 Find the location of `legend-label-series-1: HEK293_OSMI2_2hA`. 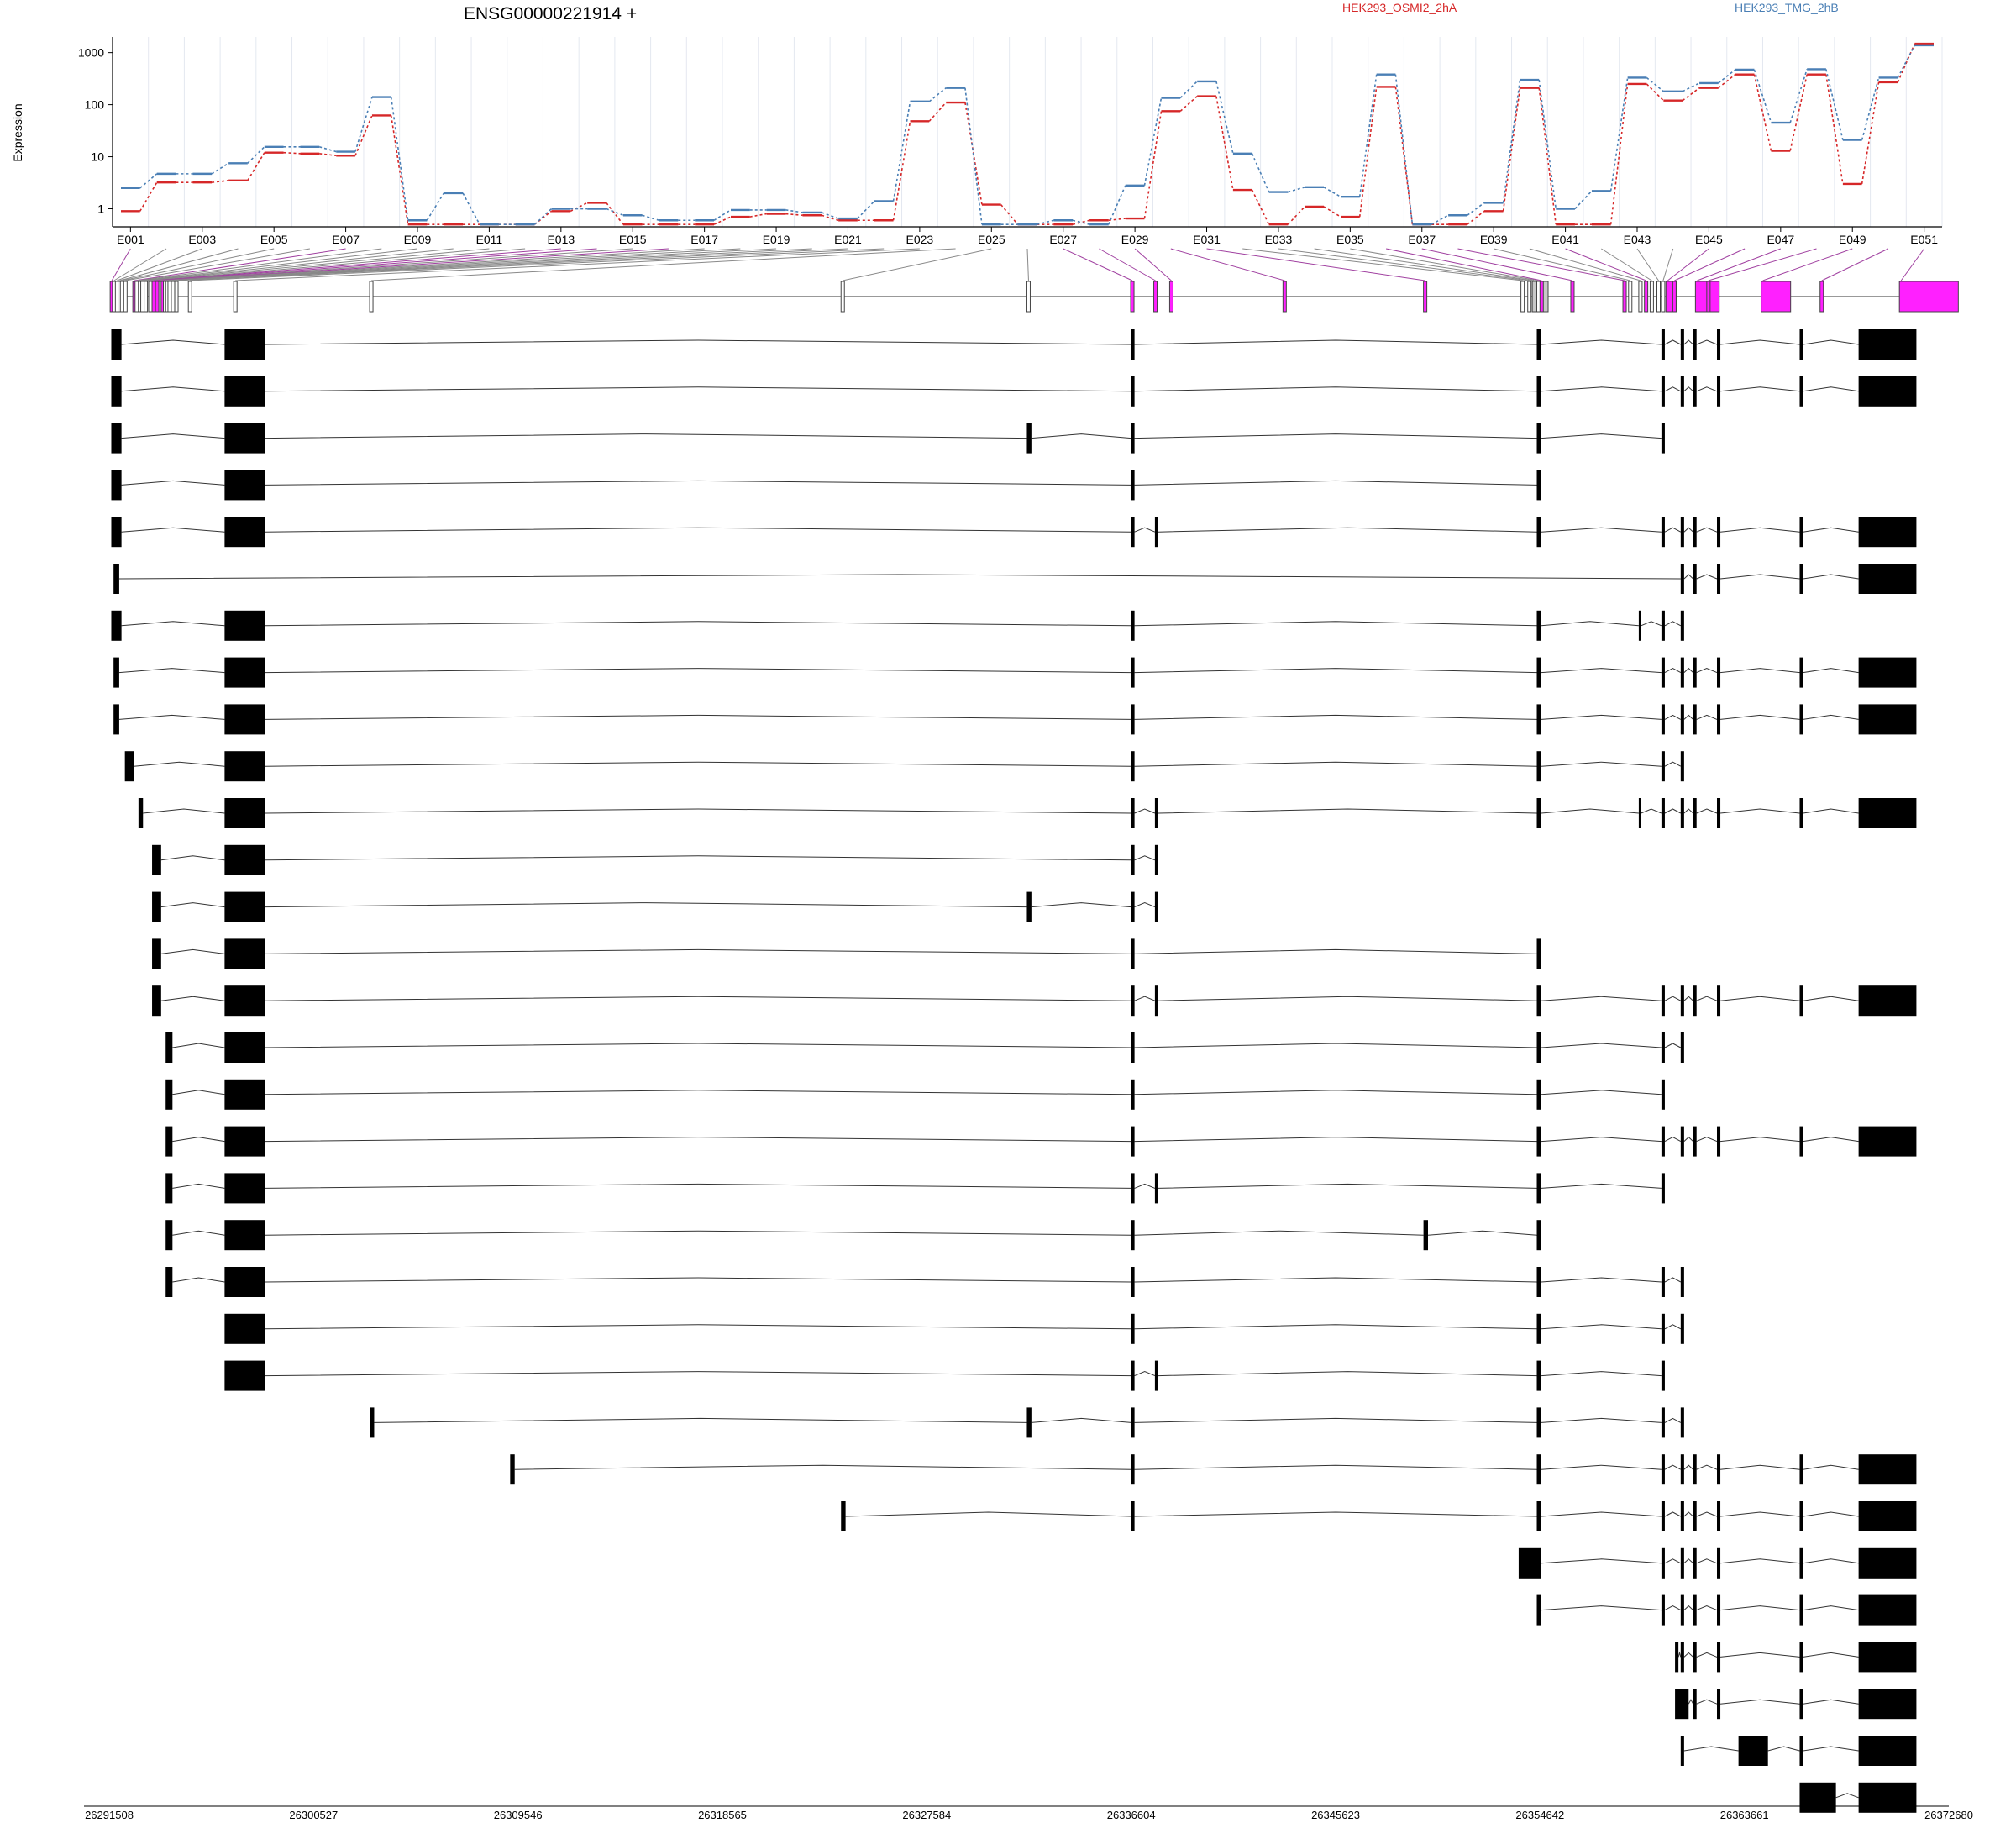

legend-label-series-1: HEK293_OSMI2_2hA is located at coordinates (1399, 7).